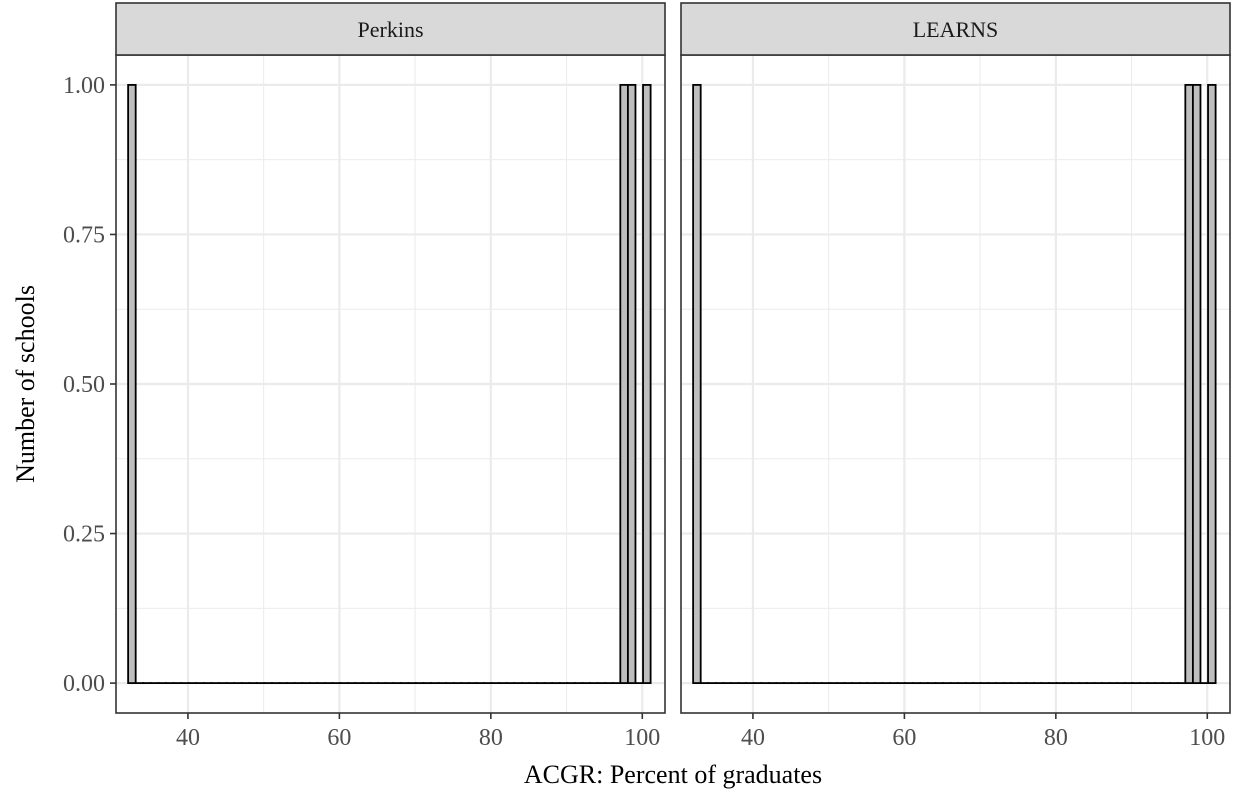 The image size is (1239, 794). I want to click on y-tick-label: 0.00, so click(84, 684).